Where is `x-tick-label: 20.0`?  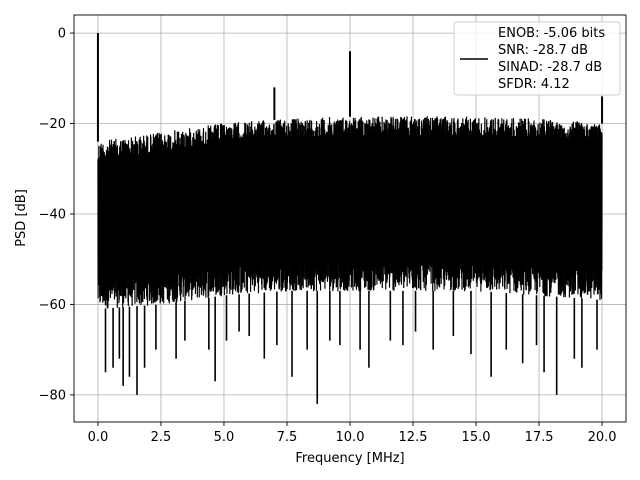 x-tick-label: 20.0 is located at coordinates (602, 437).